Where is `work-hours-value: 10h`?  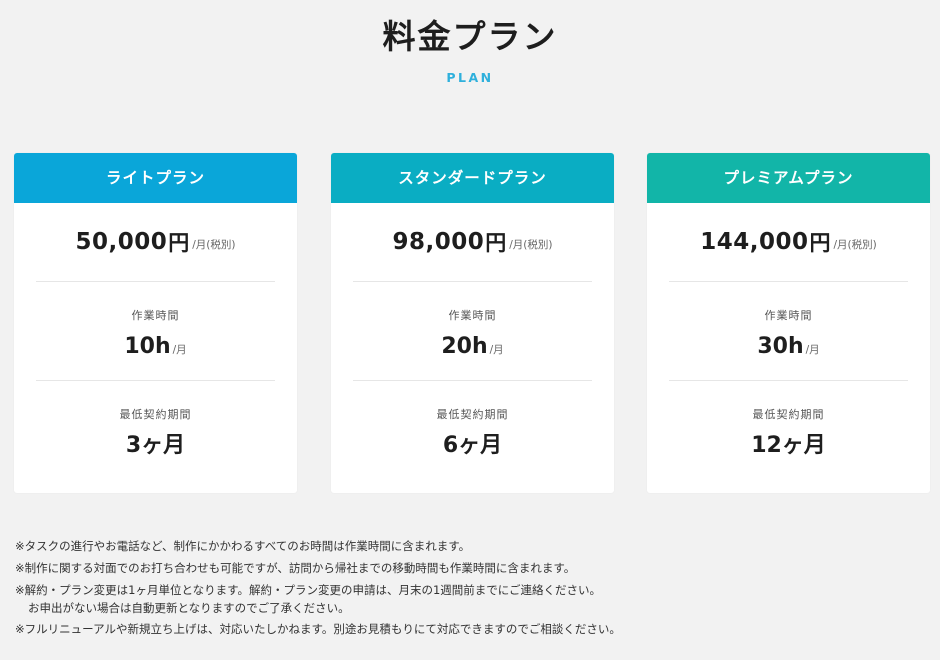 work-hours-value: 10h is located at coordinates (147, 346).